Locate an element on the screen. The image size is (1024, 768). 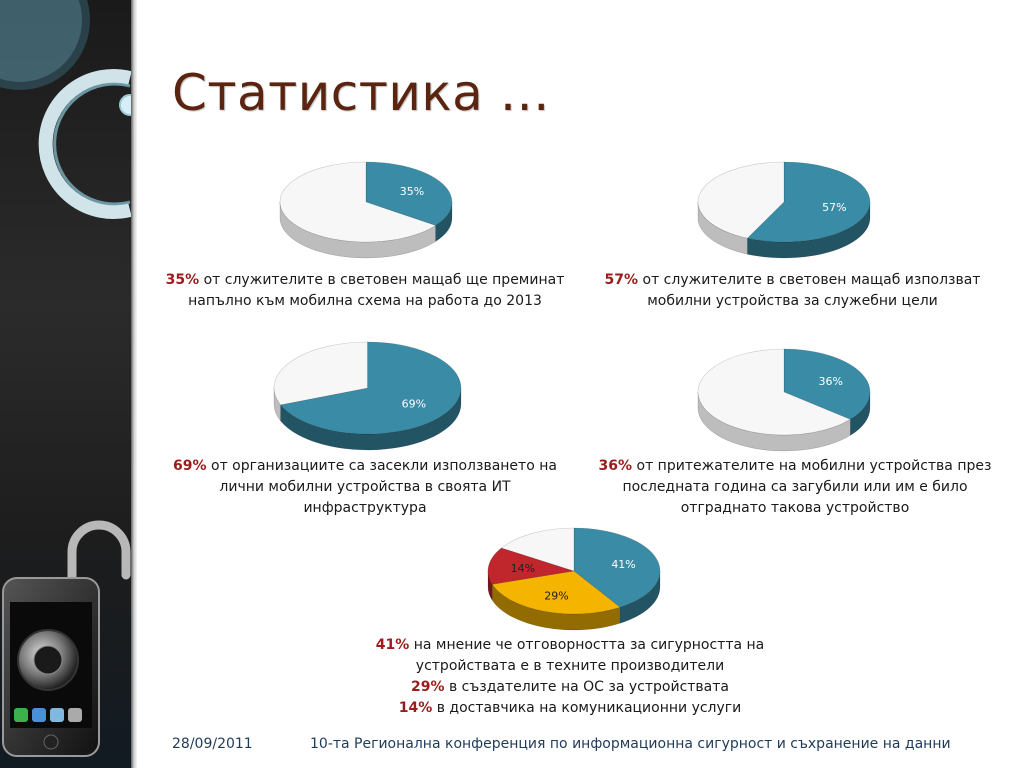
pie-0-label-0: 35% is located at coordinates (412, 191).